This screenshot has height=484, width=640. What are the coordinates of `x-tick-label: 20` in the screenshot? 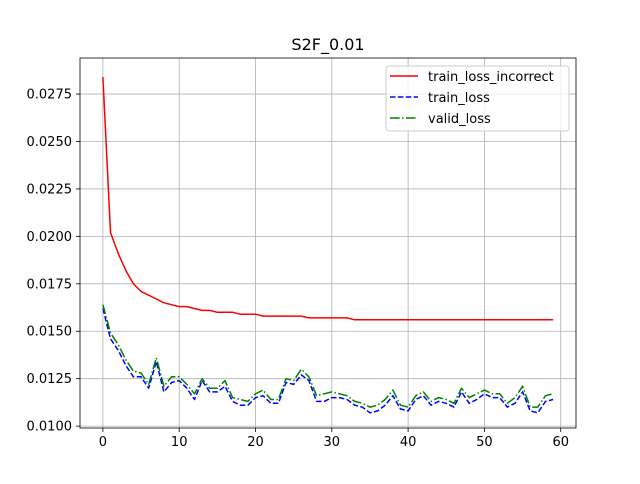 It's located at (255, 442).